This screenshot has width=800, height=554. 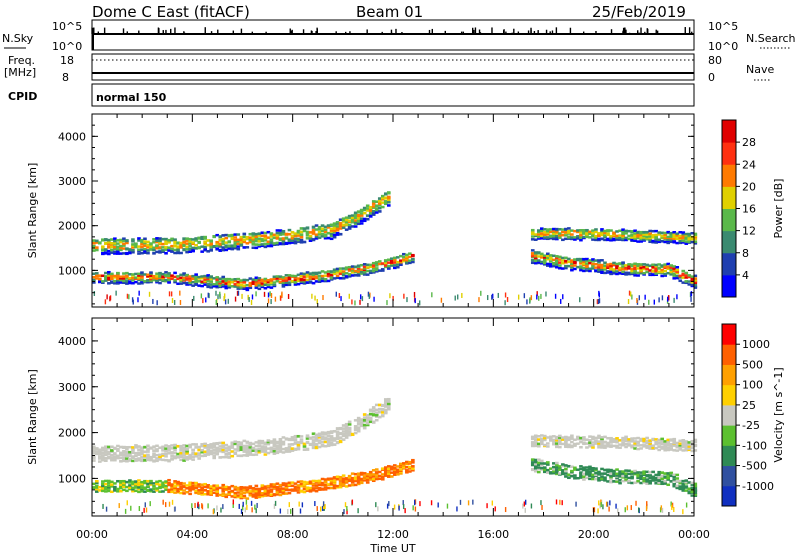 What do you see at coordinates (754, 445) in the screenshot?
I see `colorbar-tick-label: -100` at bounding box center [754, 445].